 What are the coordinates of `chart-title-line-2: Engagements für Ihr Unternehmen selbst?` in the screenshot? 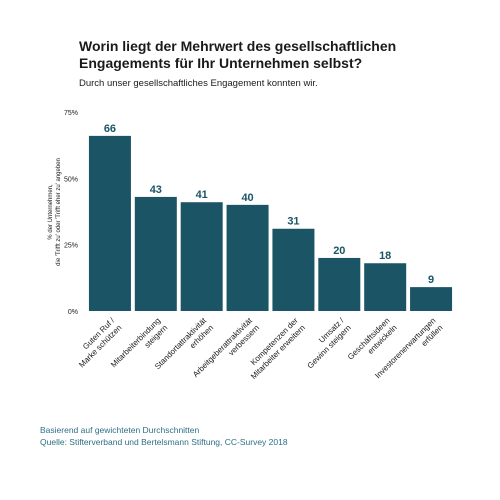 It's located at (221, 63).